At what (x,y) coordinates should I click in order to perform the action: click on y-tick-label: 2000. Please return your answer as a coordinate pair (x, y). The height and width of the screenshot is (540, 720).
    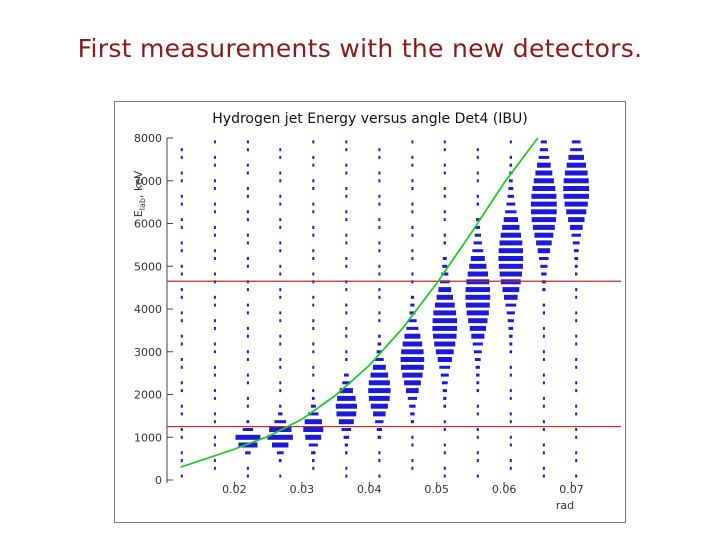
    Looking at the image, I should click on (148, 395).